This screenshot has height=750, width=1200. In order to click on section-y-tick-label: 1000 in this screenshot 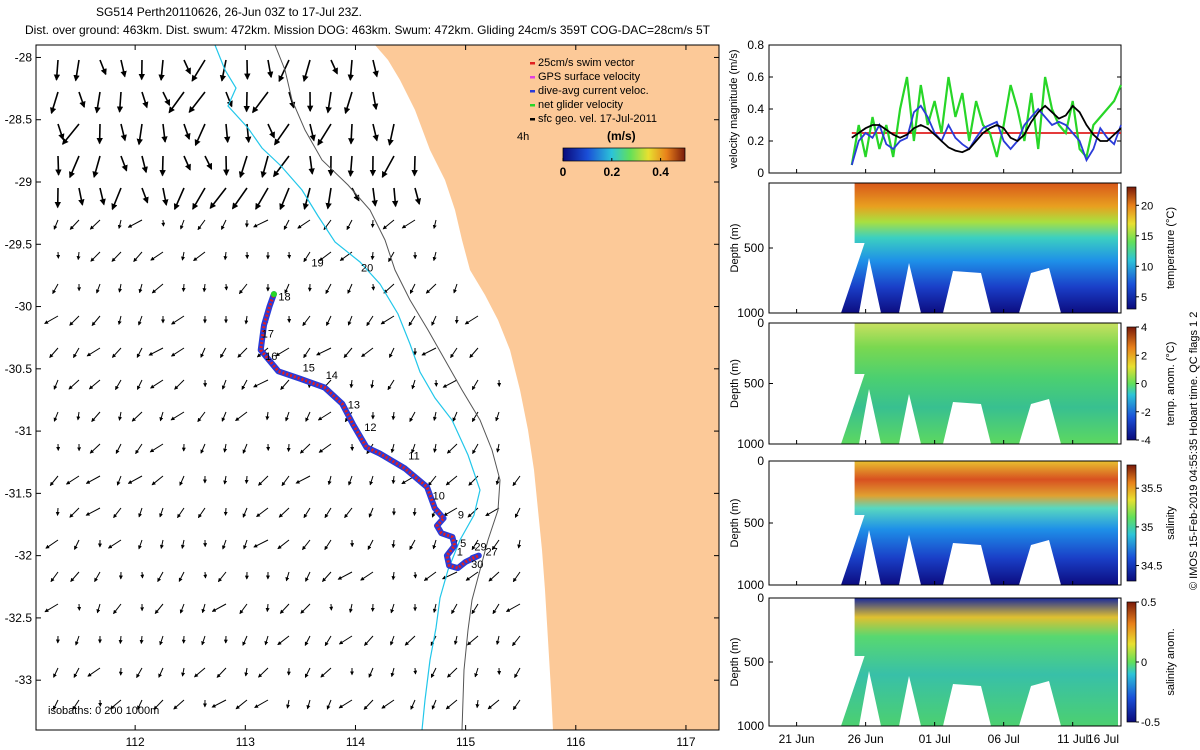, I will do `click(750, 444)`.